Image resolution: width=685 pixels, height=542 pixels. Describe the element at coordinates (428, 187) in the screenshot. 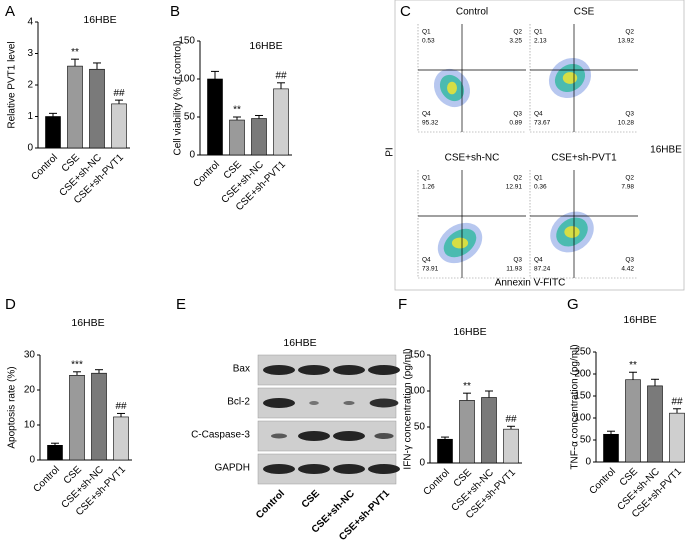

I see `quadrant-value: 1.26` at that location.